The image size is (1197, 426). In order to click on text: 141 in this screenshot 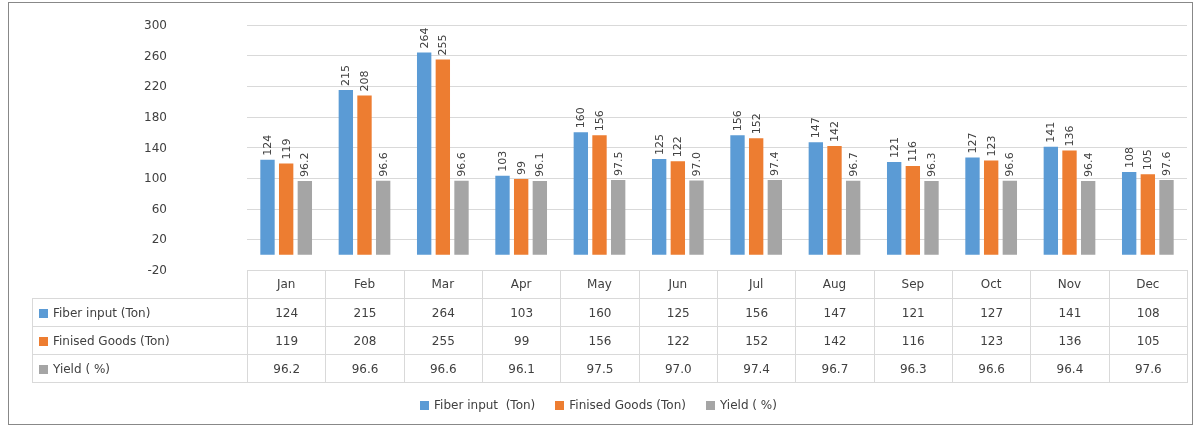, I will do `click(1051, 132)`.